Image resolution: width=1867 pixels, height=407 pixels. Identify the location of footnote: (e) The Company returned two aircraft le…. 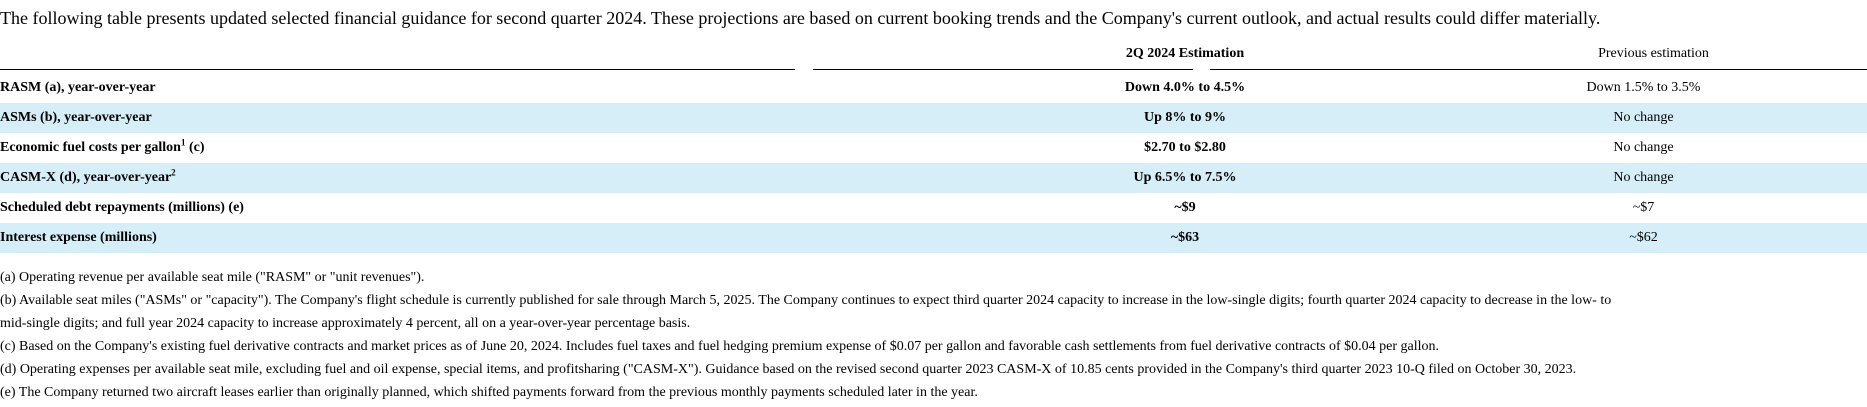
(489, 392).